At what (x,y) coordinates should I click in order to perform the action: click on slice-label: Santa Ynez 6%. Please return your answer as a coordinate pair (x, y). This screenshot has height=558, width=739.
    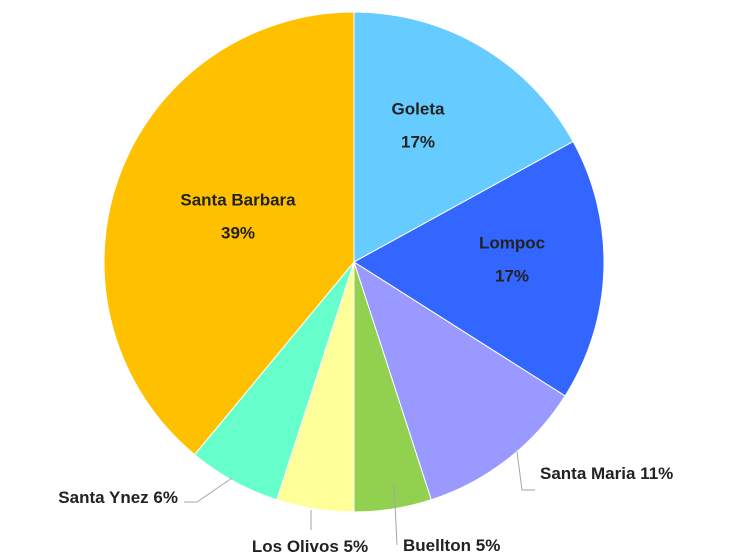
    Looking at the image, I should click on (118, 497).